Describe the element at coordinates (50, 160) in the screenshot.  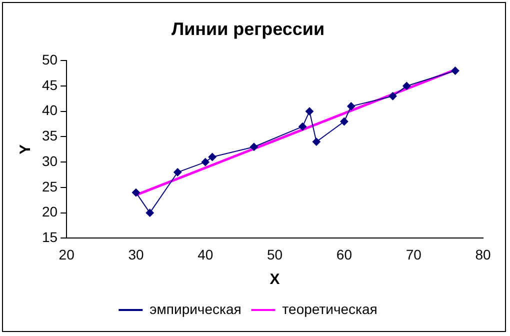
I see `y-tick-label: 30` at that location.